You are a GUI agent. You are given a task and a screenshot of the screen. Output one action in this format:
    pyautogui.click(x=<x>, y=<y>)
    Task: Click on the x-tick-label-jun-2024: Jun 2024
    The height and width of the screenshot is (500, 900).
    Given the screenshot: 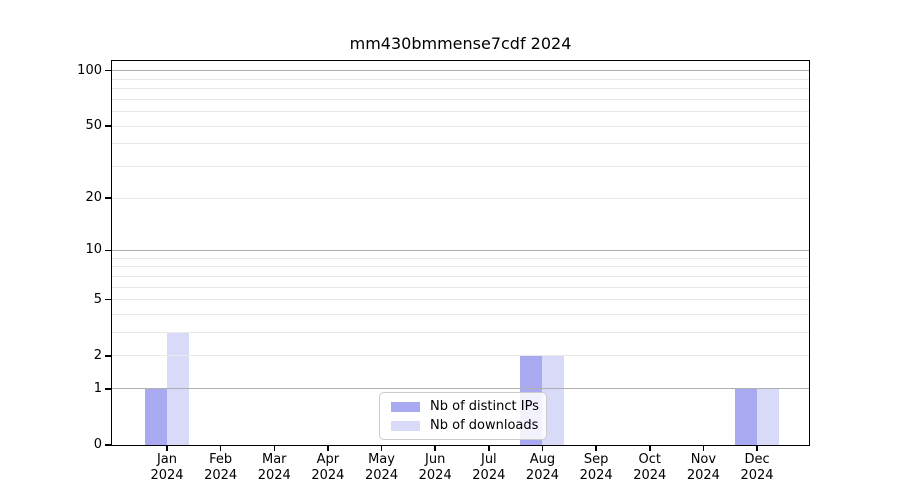 What is the action you would take?
    pyautogui.click(x=435, y=468)
    